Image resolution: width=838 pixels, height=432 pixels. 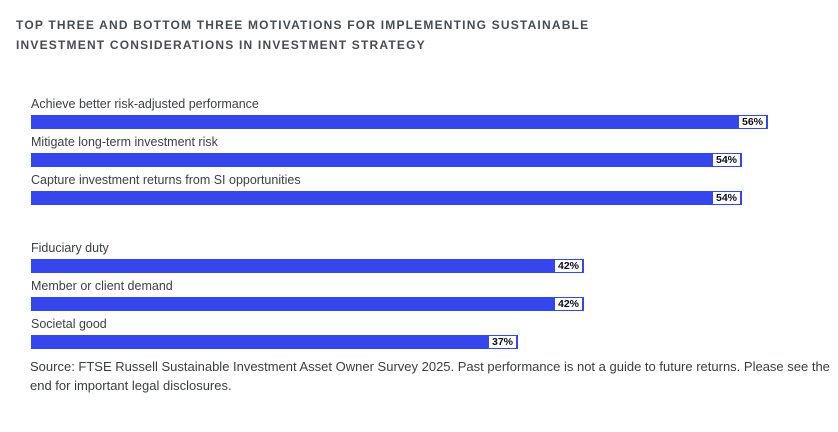 What do you see at coordinates (70, 248) in the screenshot?
I see `bar-category-label: Fiduciary duty` at bounding box center [70, 248].